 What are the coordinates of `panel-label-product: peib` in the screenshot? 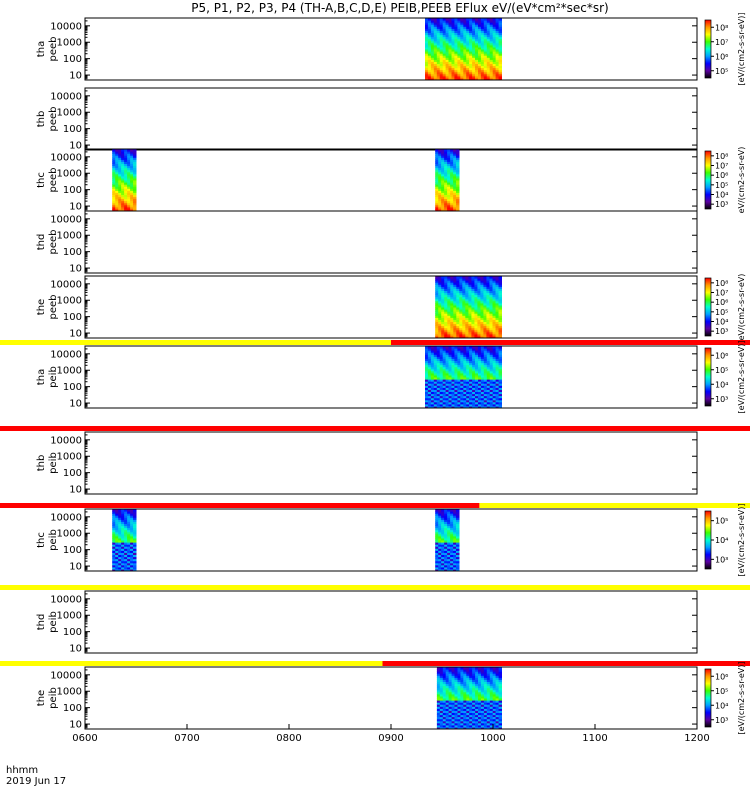 It's located at (53, 377).